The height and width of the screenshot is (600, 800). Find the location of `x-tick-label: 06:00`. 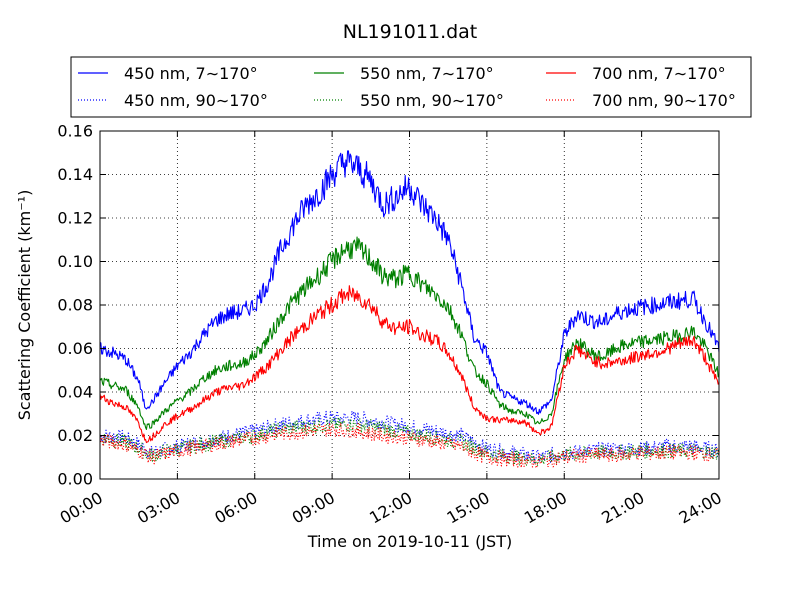

x-tick-label: 06:00 is located at coordinates (235, 508).